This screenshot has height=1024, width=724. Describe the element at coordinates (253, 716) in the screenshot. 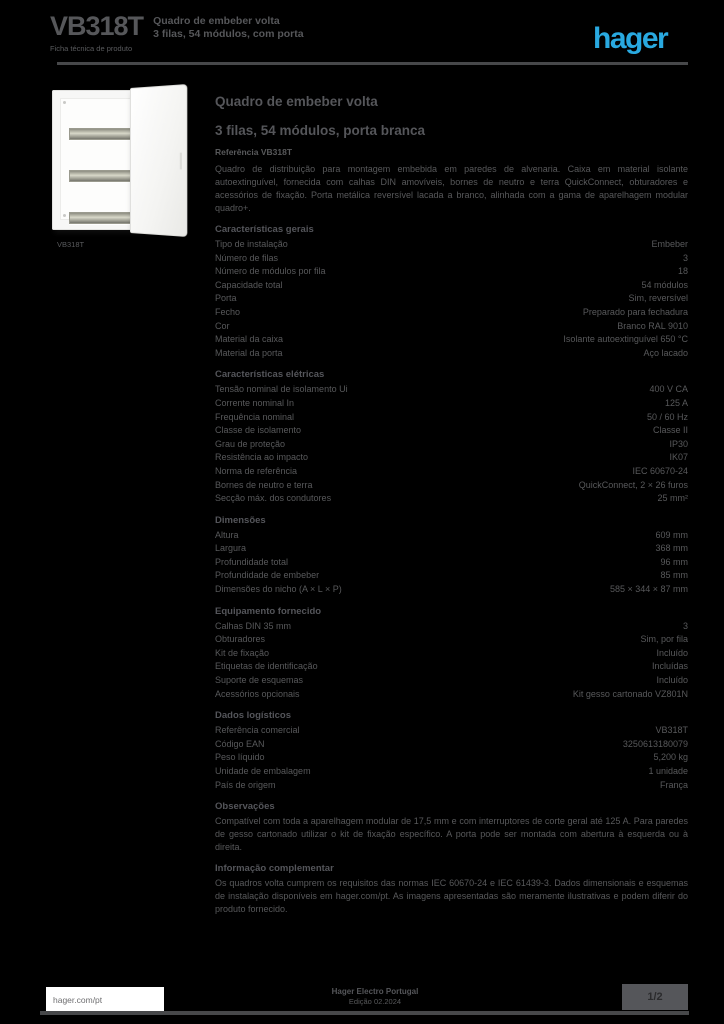

I see `section-heading: Dados logísticos` at that location.